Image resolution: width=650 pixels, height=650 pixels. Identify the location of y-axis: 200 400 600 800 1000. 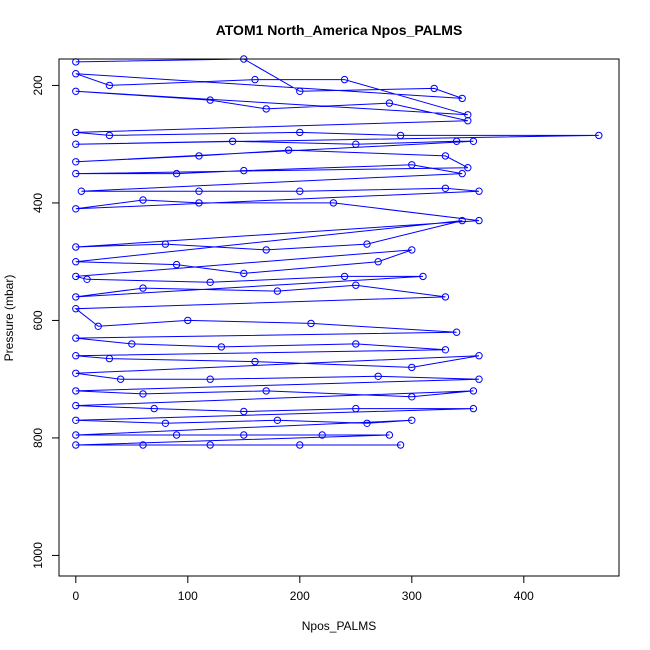
(45, 322).